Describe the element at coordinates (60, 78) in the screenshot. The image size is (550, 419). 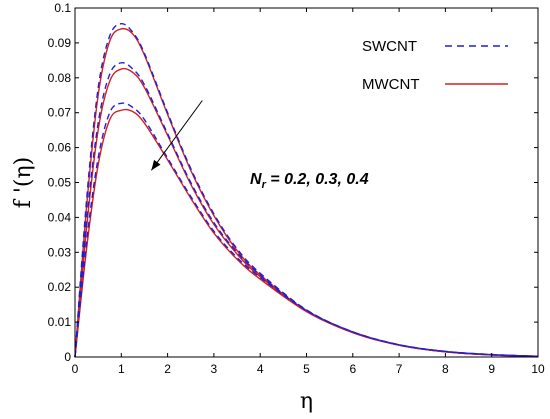
I see `y-tick-label: 0.08` at that location.